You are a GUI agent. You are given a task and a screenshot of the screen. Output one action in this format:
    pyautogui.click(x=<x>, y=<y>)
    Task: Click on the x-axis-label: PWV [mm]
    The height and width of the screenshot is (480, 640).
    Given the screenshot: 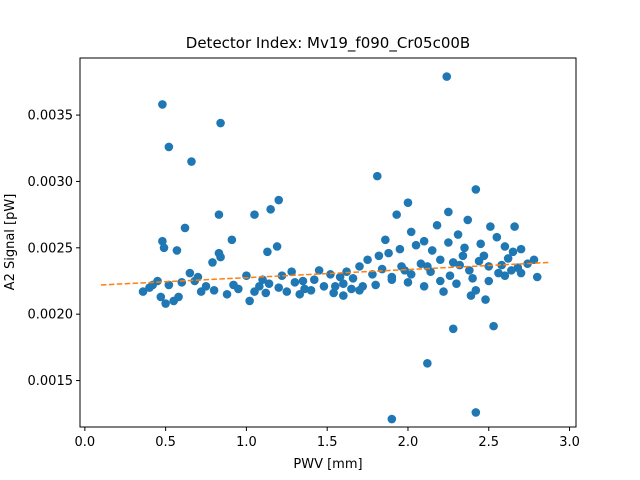 What is the action you would take?
    pyautogui.click(x=327, y=464)
    